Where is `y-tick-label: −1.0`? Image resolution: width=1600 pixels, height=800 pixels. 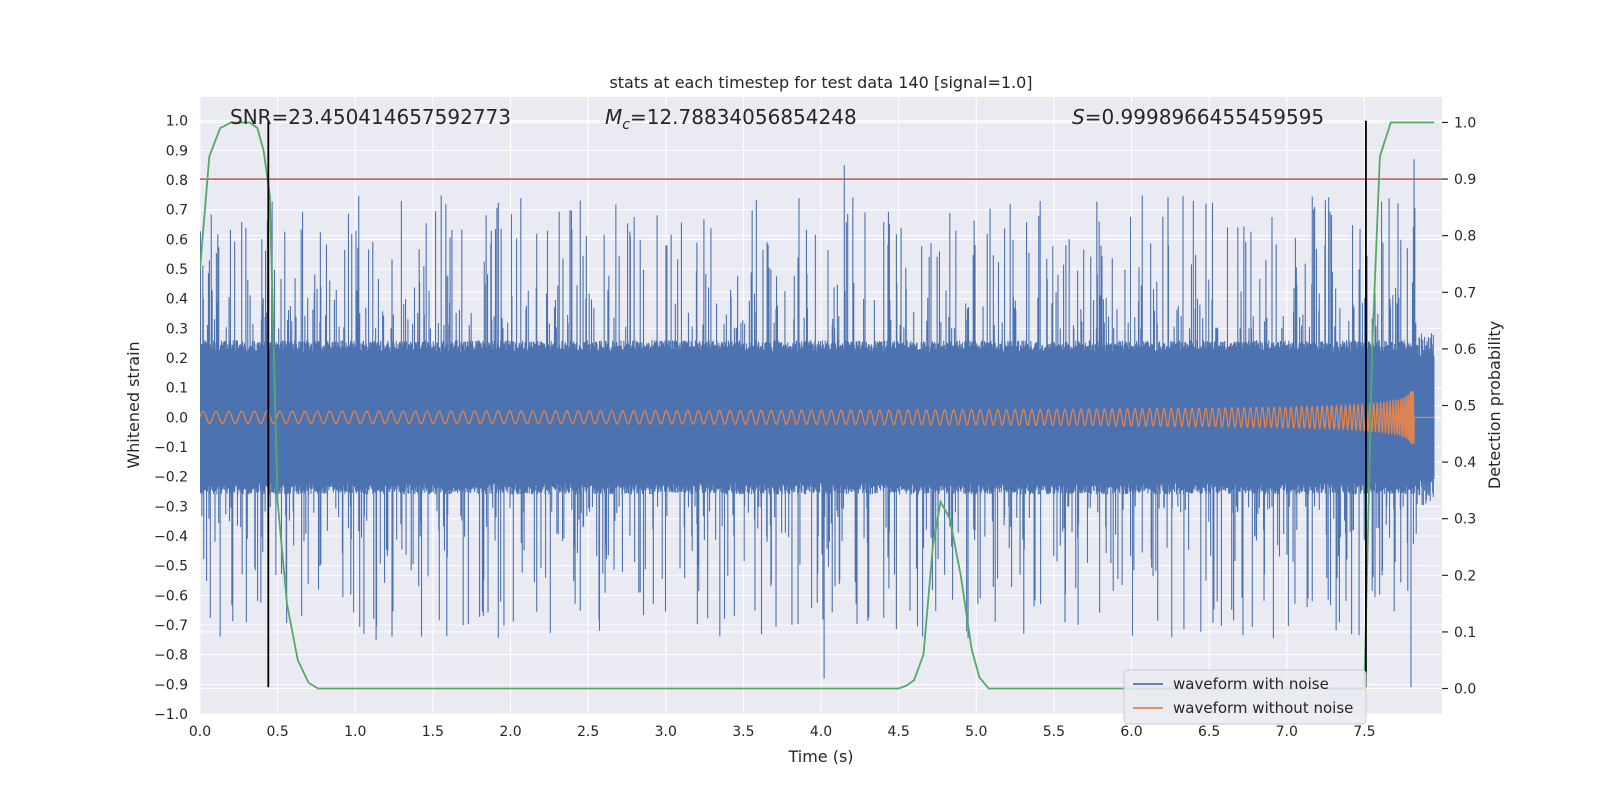
y-tick-label: −1.0 is located at coordinates (171, 715).